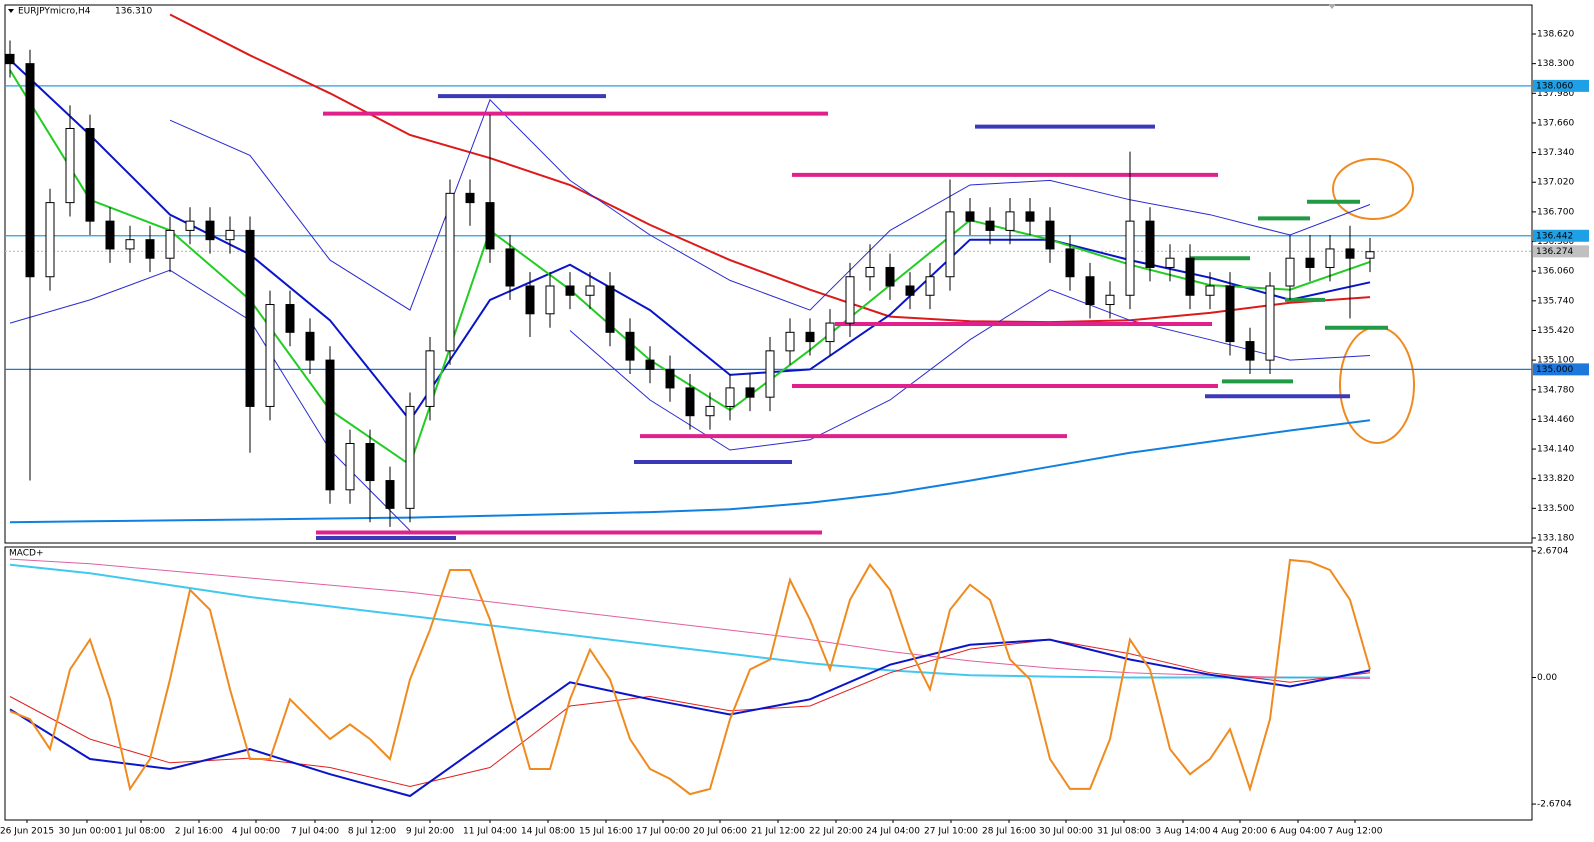 This screenshot has height=842, width=1594. Describe the element at coordinates (26, 554) in the screenshot. I see `indicator-title: MACD+` at that location.